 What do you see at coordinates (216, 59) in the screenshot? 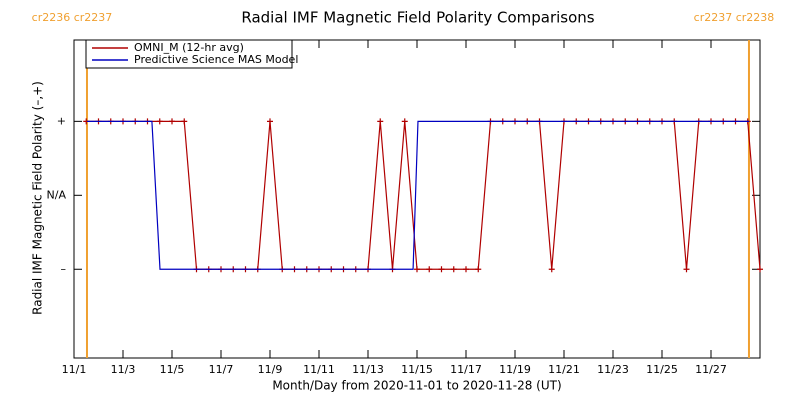
I see `legend-label: Predictive Science MAS Model` at bounding box center [216, 59].